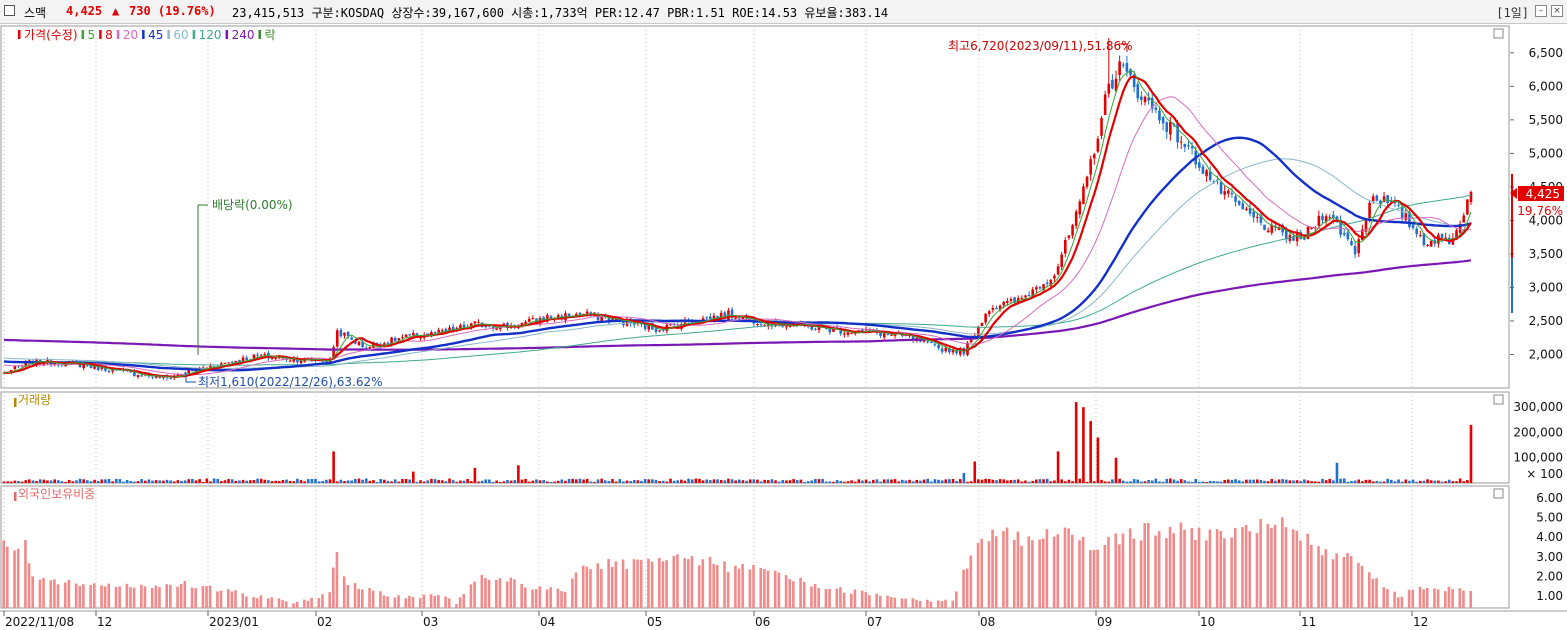 Image resolution: width=1567 pixels, height=630 pixels. Describe the element at coordinates (1549, 557) in the screenshot. I see `foreign-axis-label: 3.00` at that location.